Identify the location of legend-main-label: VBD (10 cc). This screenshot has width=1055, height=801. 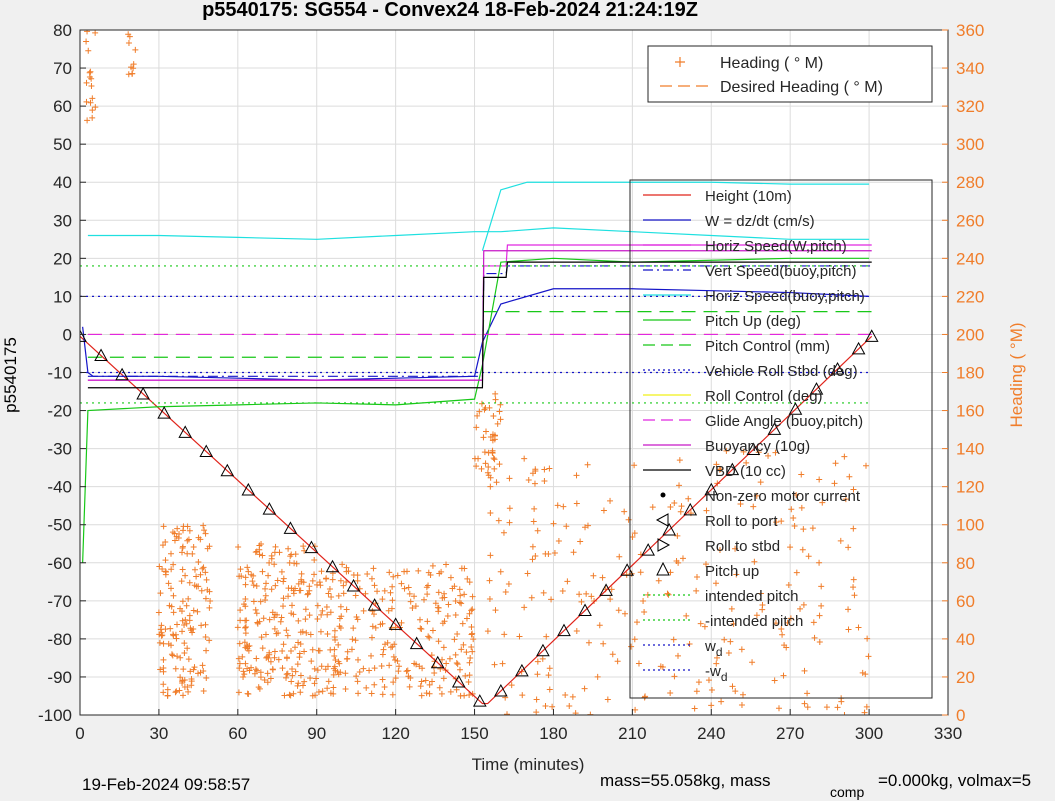
(745, 471).